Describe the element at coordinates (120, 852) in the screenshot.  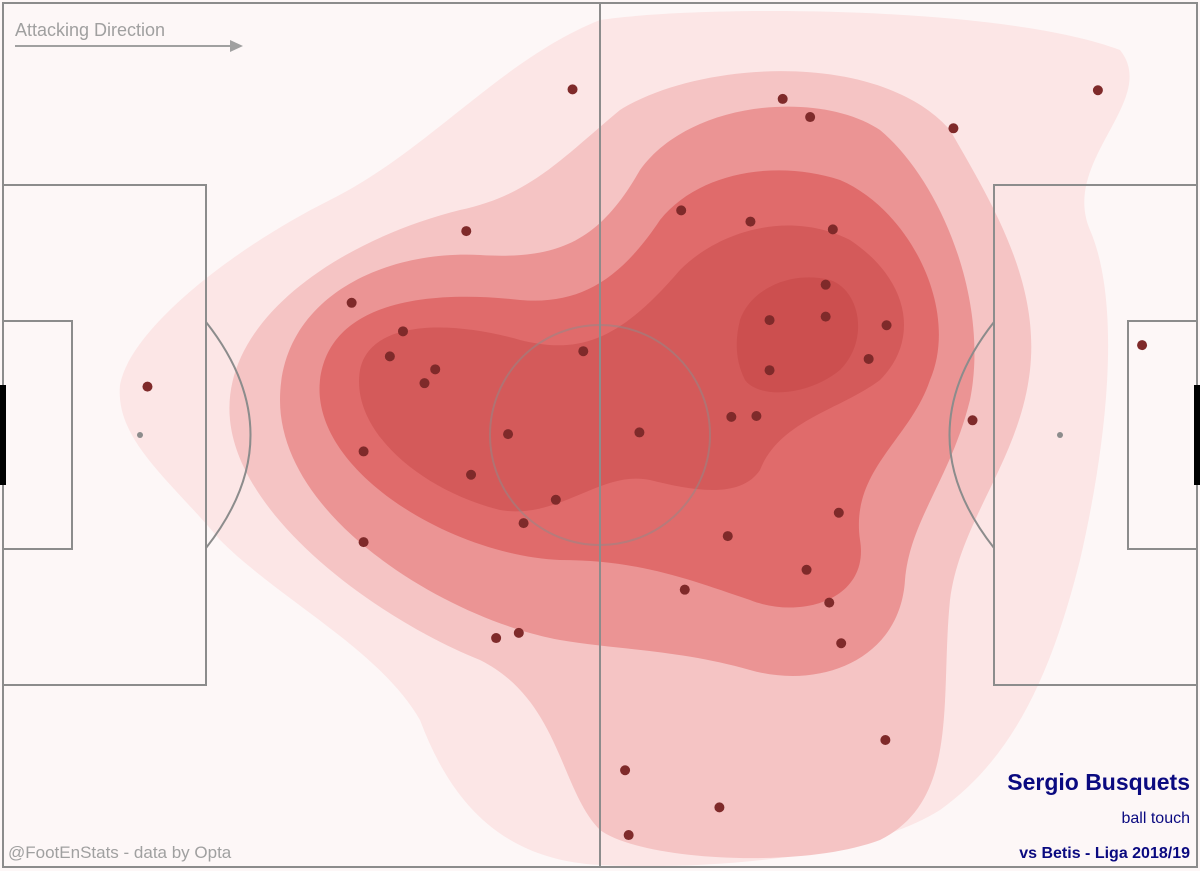
I see `credit: @FootEnStats - data by Opta` at that location.